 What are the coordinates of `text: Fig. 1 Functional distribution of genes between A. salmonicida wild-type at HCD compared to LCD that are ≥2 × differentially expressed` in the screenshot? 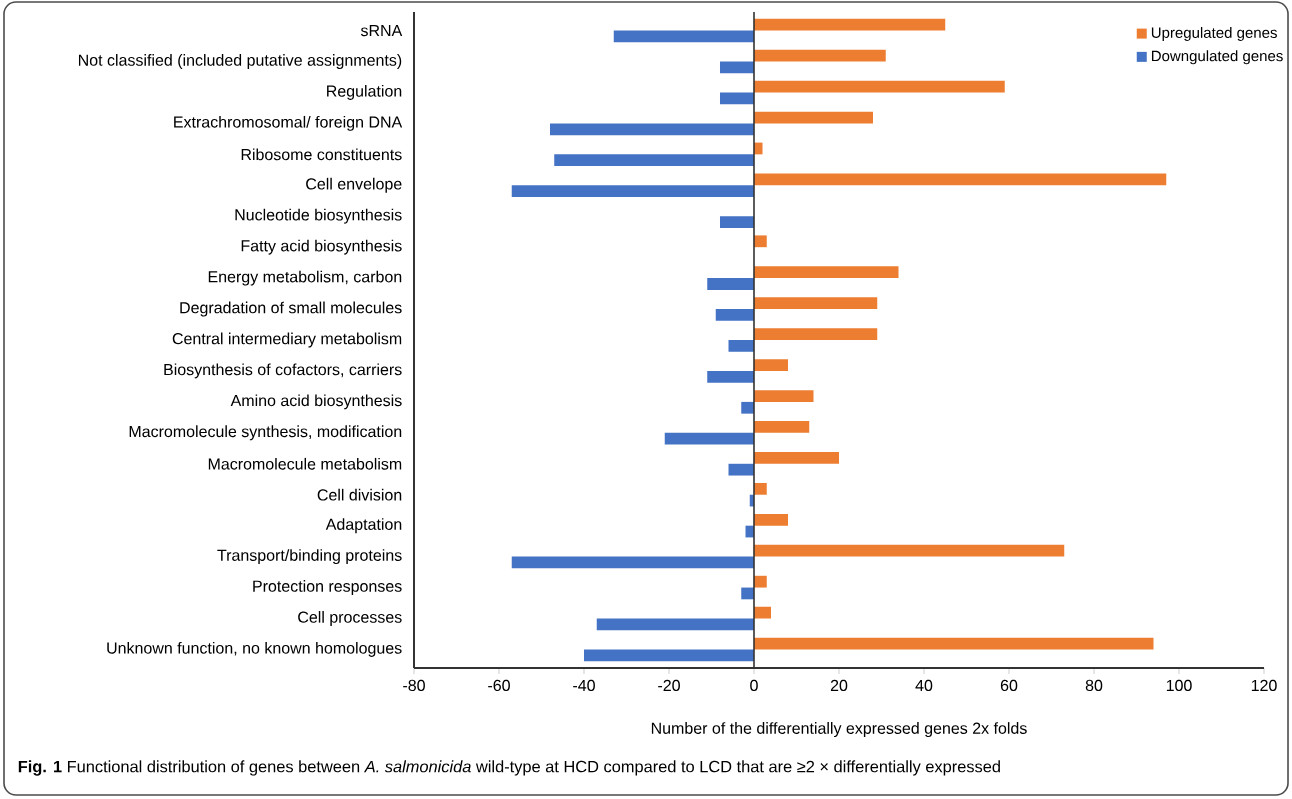 It's located at (509, 768).